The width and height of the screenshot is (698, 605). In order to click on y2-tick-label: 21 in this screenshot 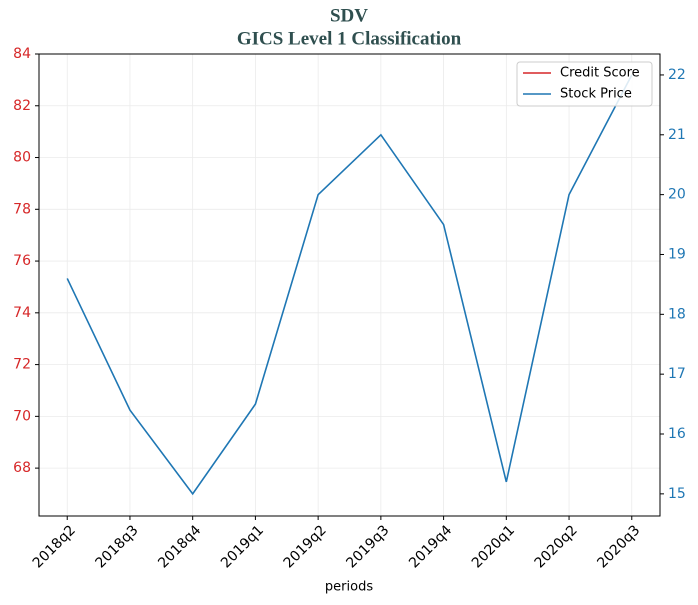, I will do `click(677, 135)`.